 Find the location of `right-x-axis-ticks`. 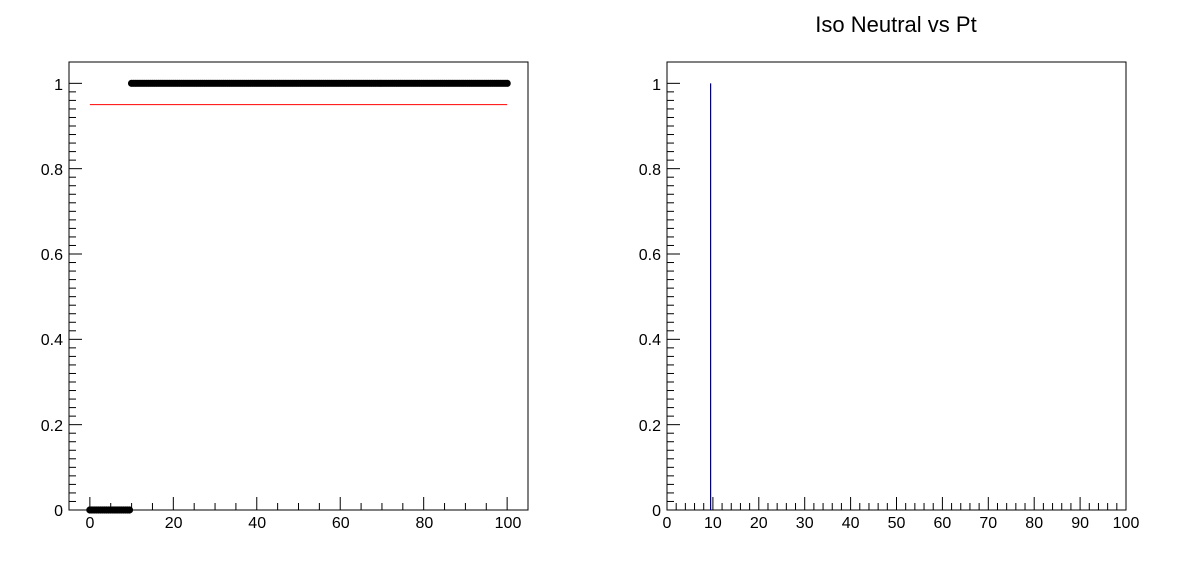

right-x-axis-ticks is located at coordinates (896, 503).